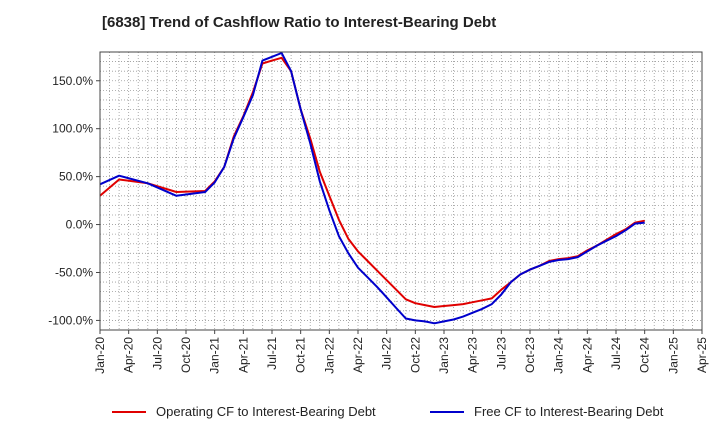  What do you see at coordinates (74, 200) in the screenshot?
I see `y-axis-ticks: -100.0% -50.0% 0.0% 50.0% 100.0% 150.0%` at bounding box center [74, 200].